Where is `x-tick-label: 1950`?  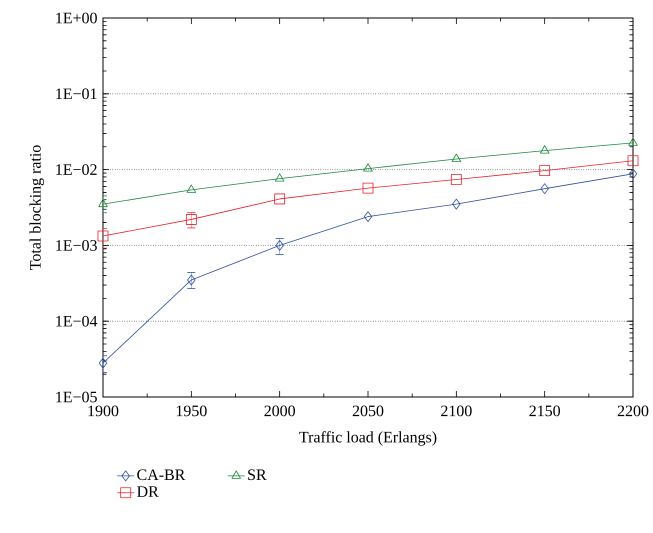 x-tick-label: 1950 is located at coordinates (191, 411).